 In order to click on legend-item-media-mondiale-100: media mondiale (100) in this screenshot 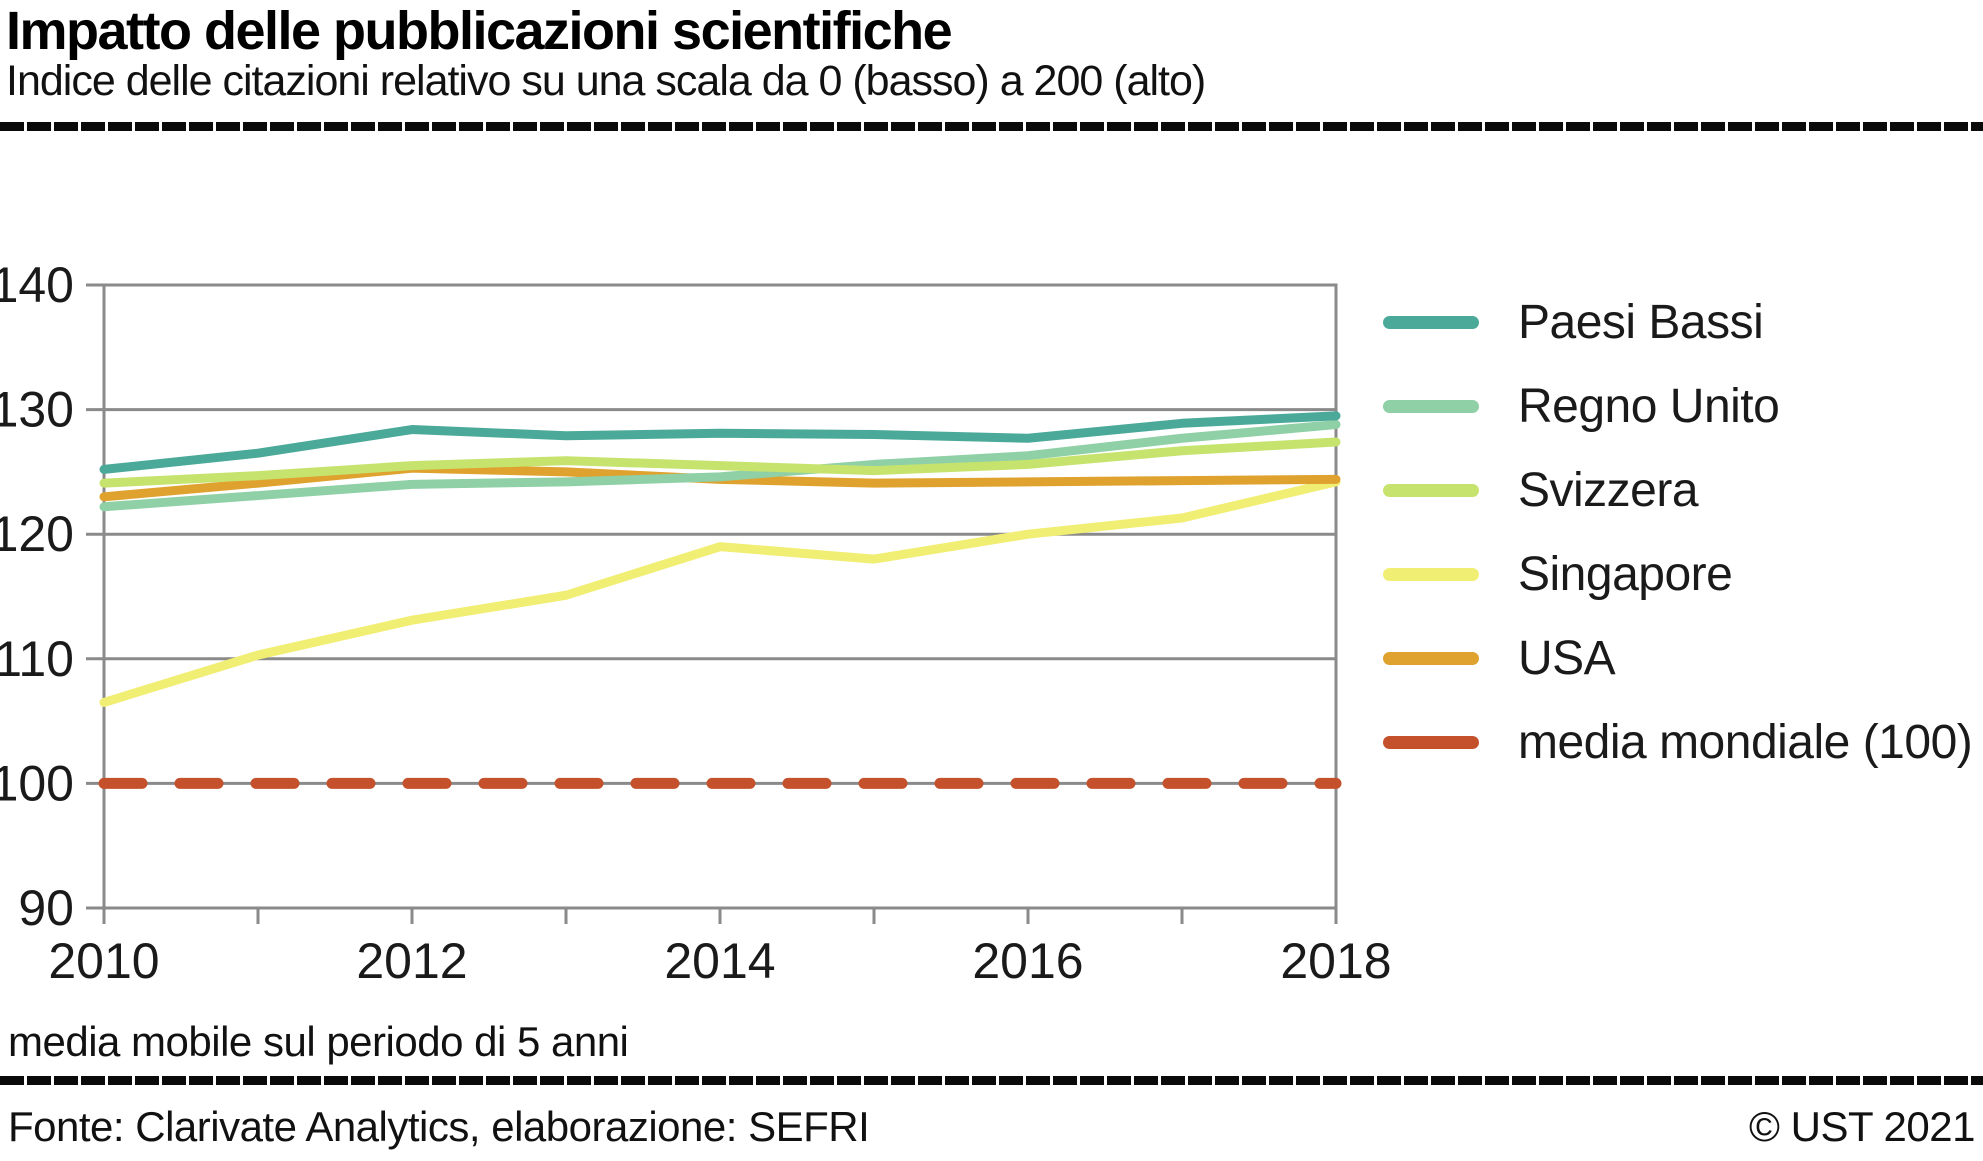, I will do `click(1678, 742)`.